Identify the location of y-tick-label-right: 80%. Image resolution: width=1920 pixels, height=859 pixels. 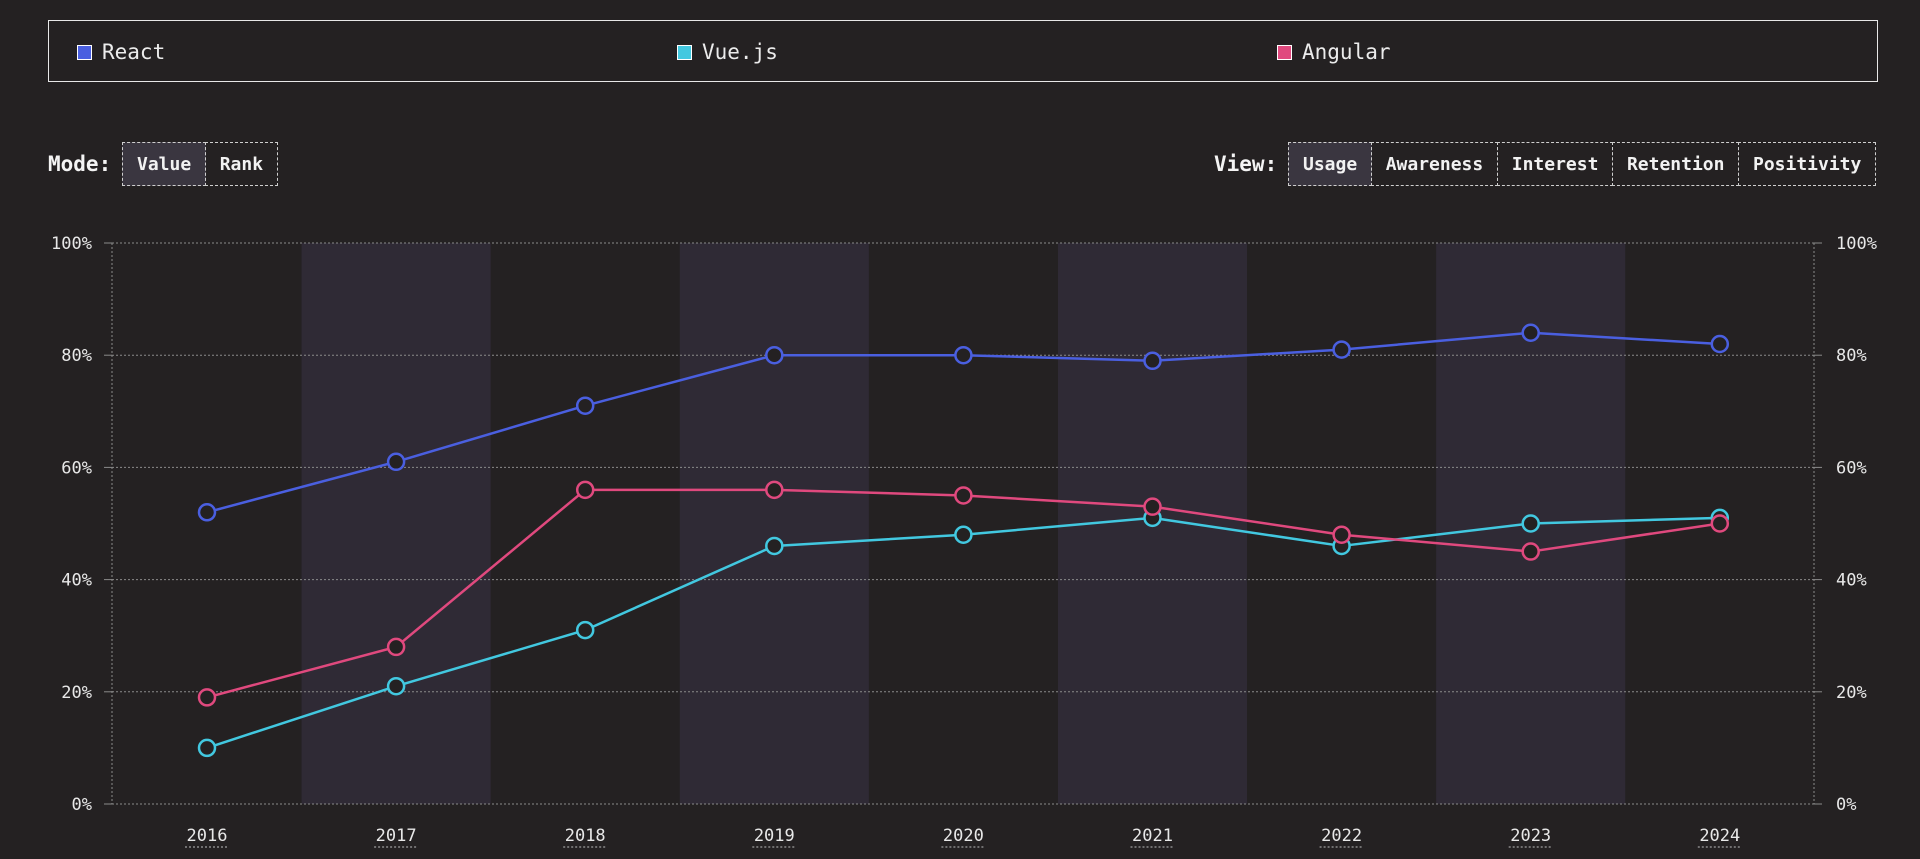
(1851, 356).